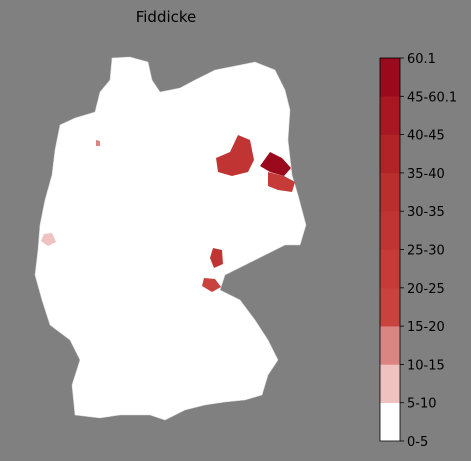  I want to click on map-title: Fiddicke, so click(166, 17).